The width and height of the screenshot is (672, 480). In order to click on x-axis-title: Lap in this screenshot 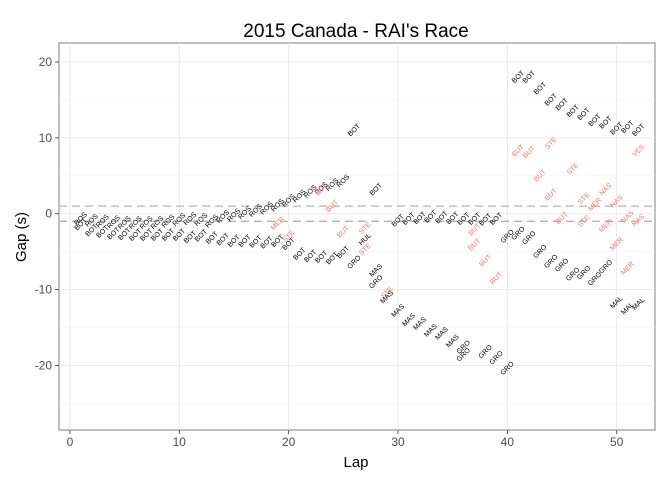, I will do `click(355, 462)`.